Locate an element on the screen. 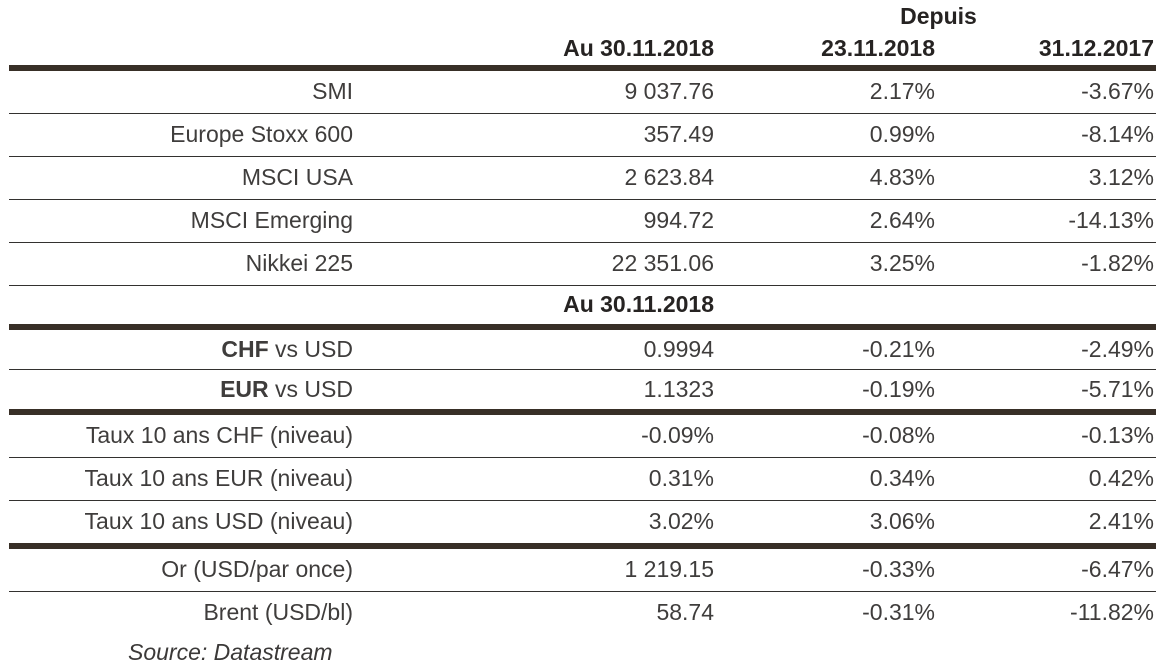 Image resolution: width=1163 pixels, height=671 pixels. value-cell: 3.06% is located at coordinates (832, 524).